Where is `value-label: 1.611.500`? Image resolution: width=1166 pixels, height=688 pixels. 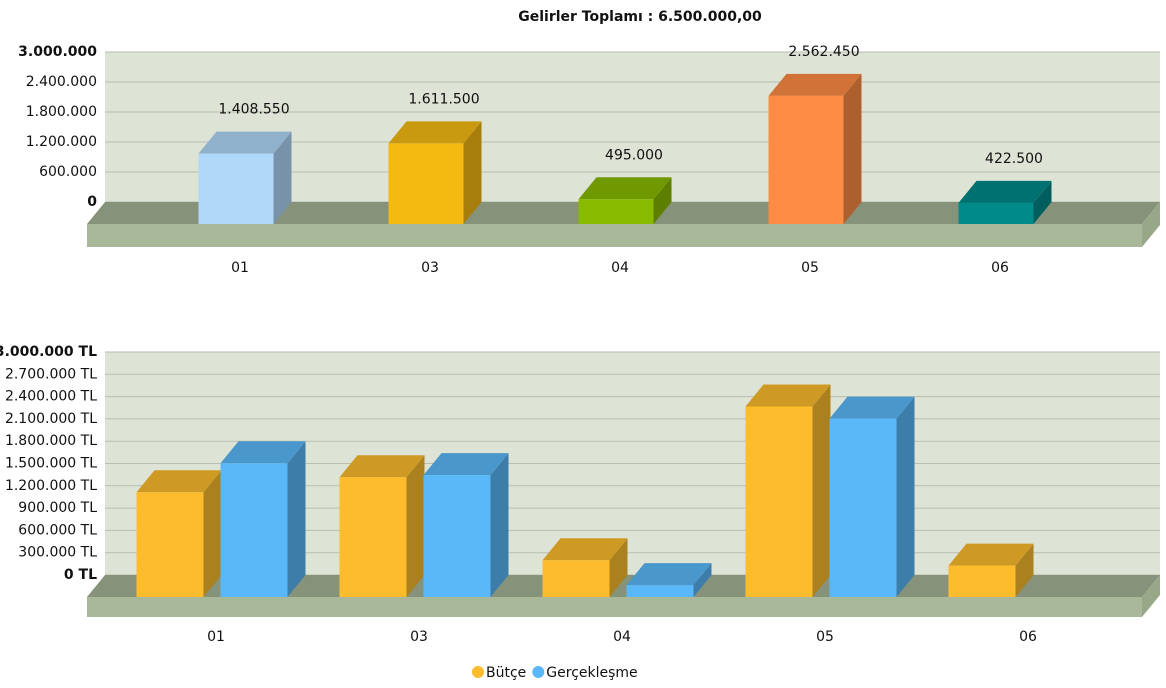 value-label: 1.611.500 is located at coordinates (443, 99).